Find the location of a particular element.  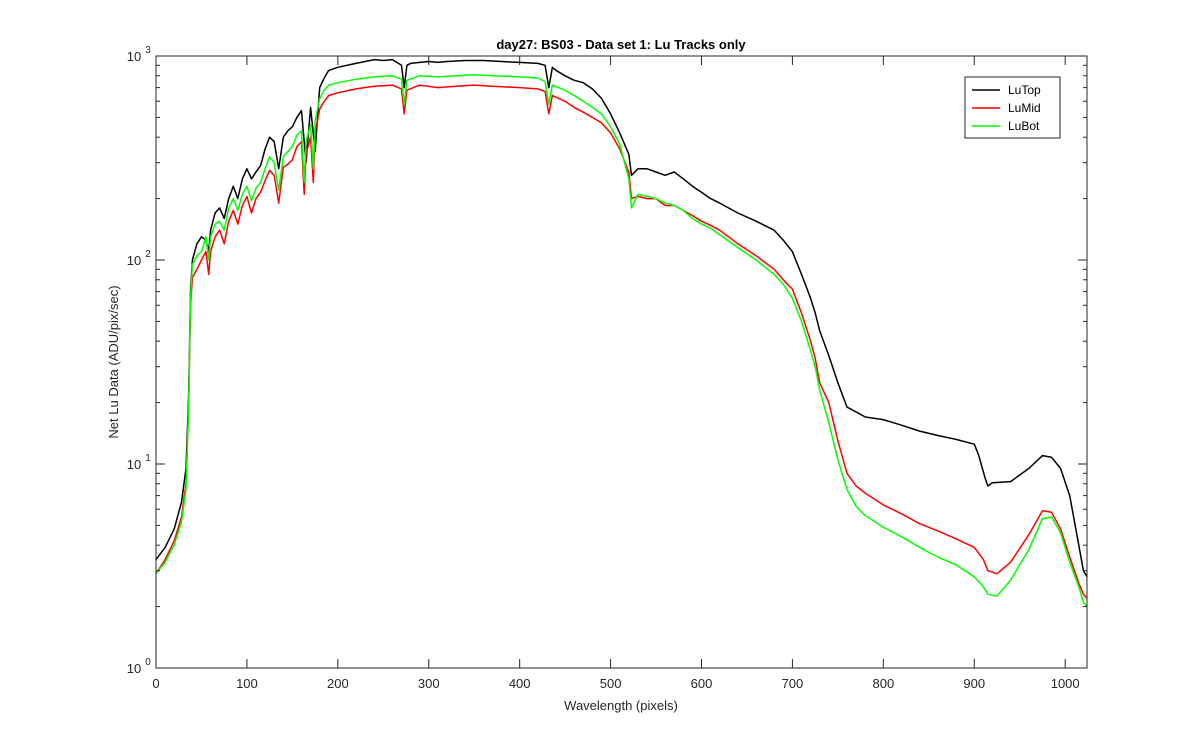

legend: LuTop LuMid LuBot is located at coordinates (1012, 107).